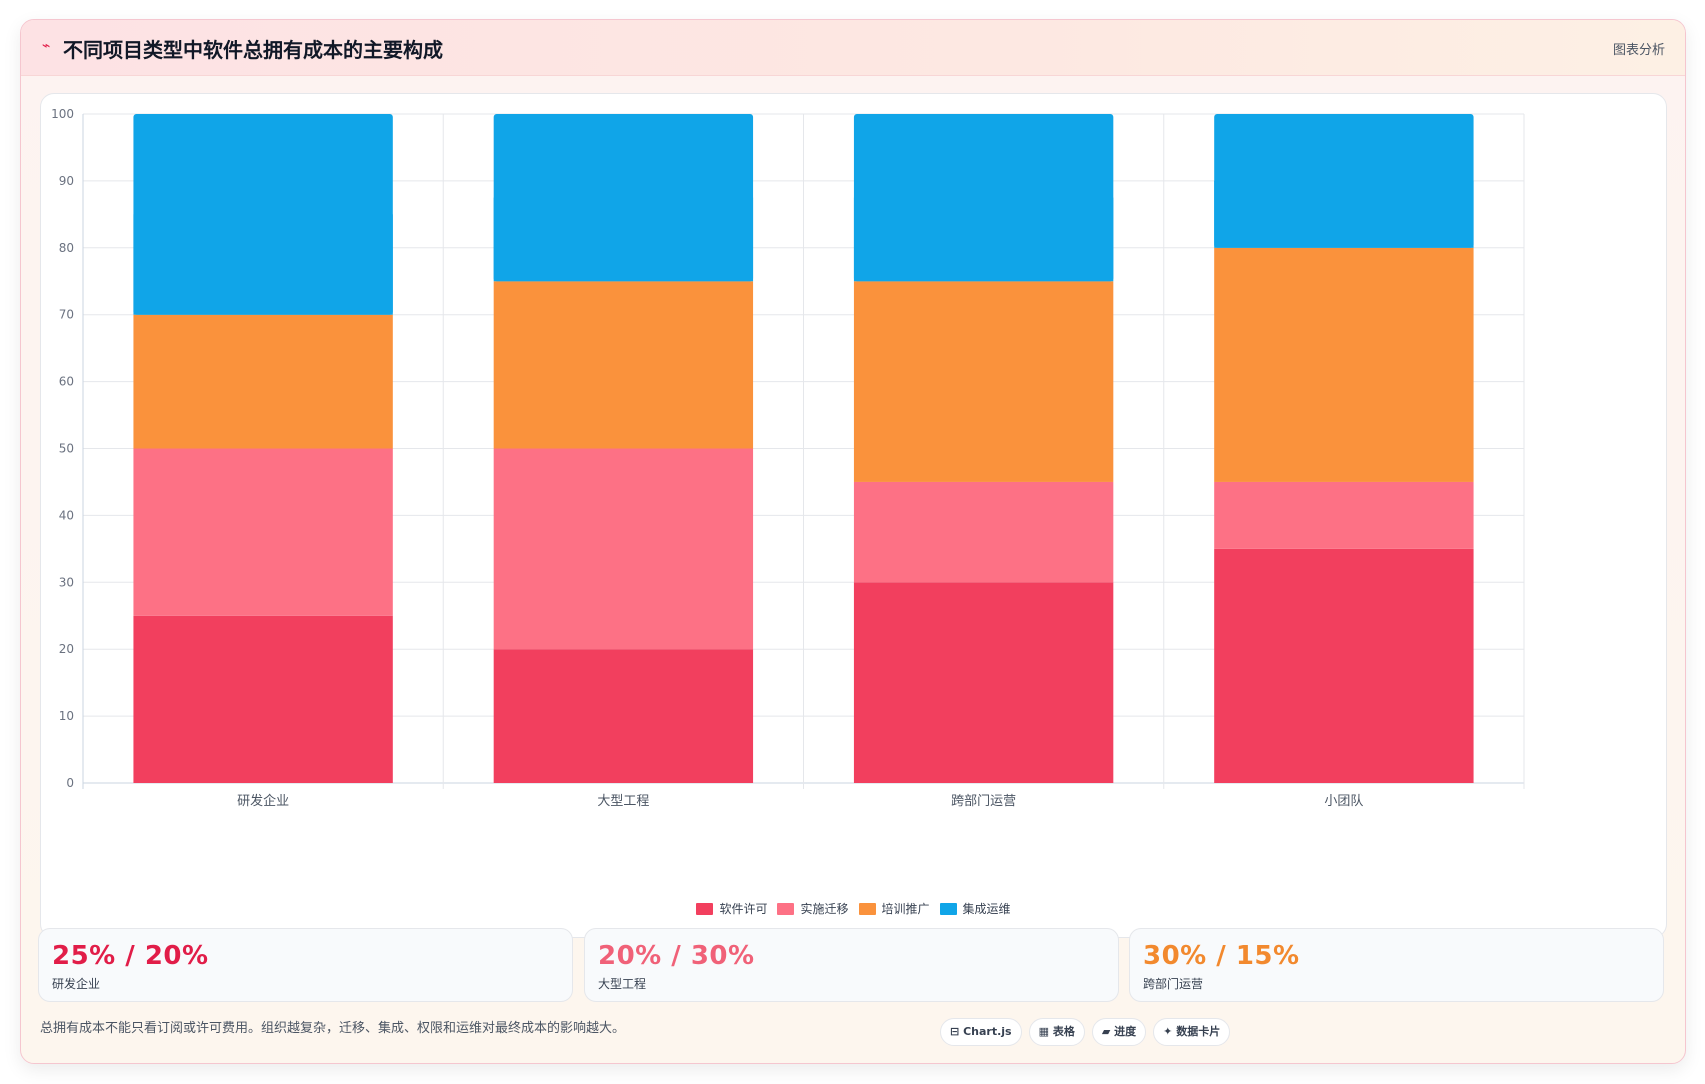 This screenshot has height=1084, width=1705. What do you see at coordinates (253, 50) in the screenshot?
I see `chart-title: 不同项目类型中软件总拥有成本的主要构成` at bounding box center [253, 50].